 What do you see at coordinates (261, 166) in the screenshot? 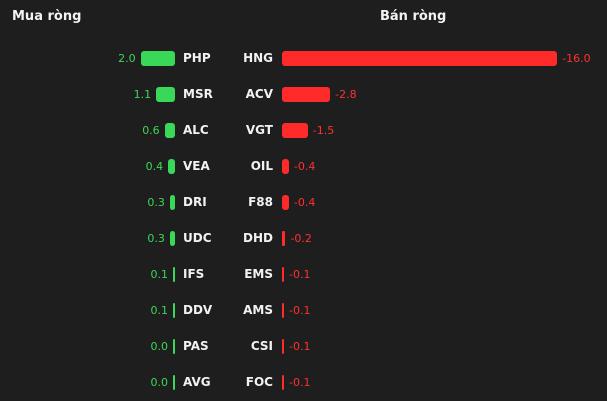
I see `sell-ticker: OIL` at bounding box center [261, 166].